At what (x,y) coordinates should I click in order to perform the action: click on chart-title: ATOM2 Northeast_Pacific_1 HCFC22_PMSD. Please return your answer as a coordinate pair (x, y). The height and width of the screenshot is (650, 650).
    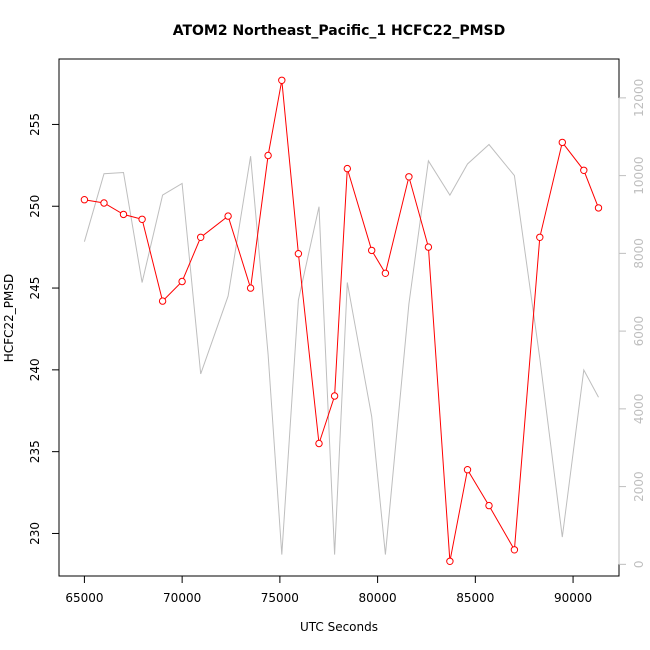
    Looking at the image, I should click on (339, 31).